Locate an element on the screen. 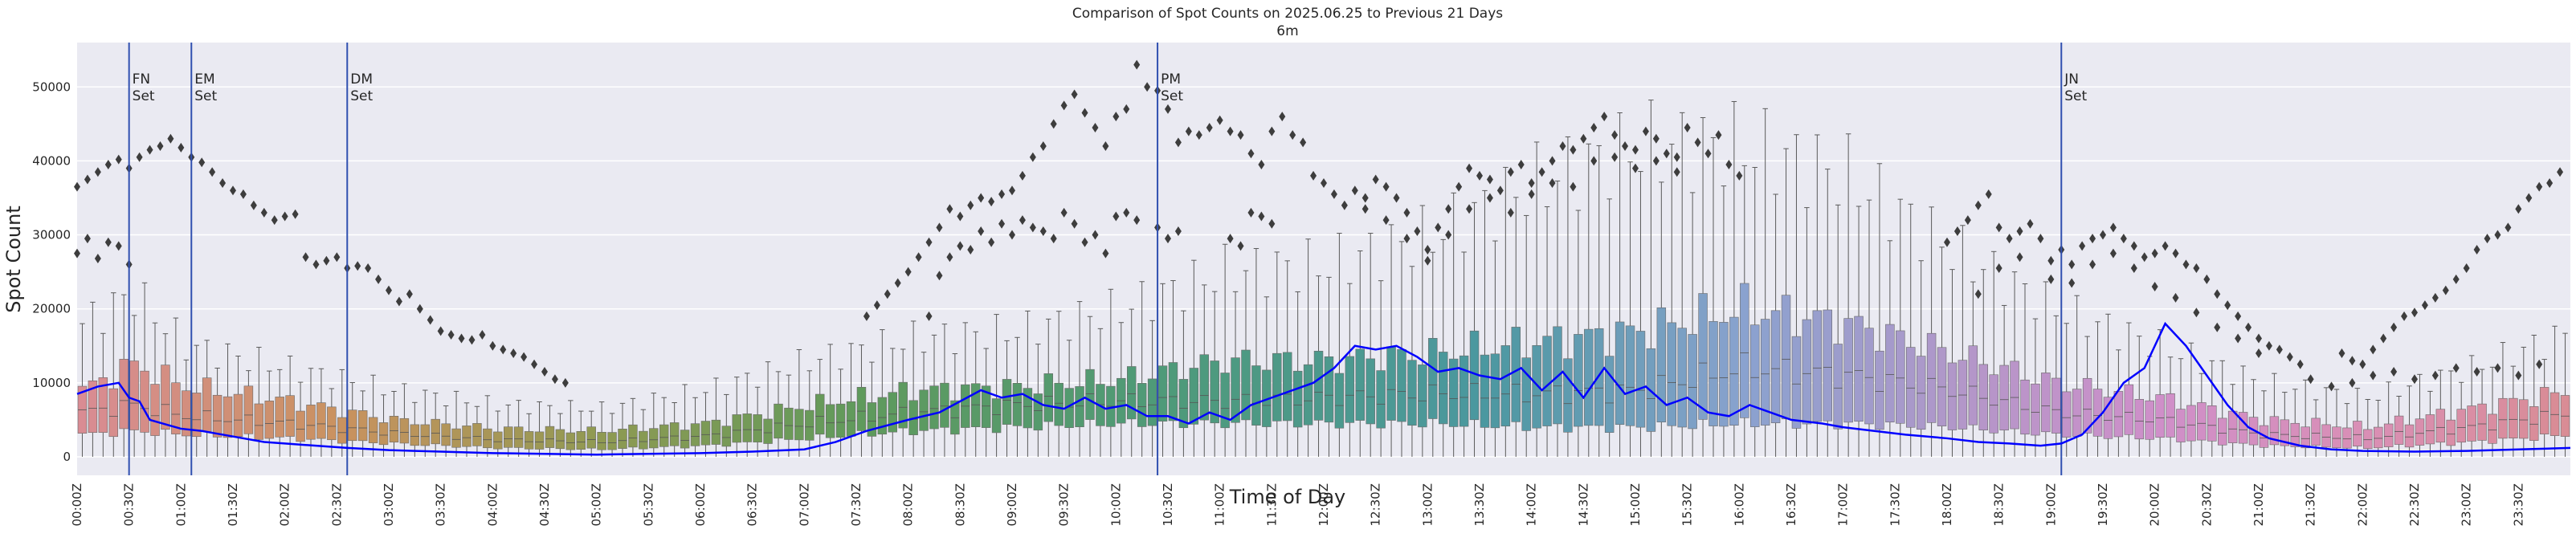 The image size is (2576, 558). x-tick-label: 10:00Z is located at coordinates (1115, 505).